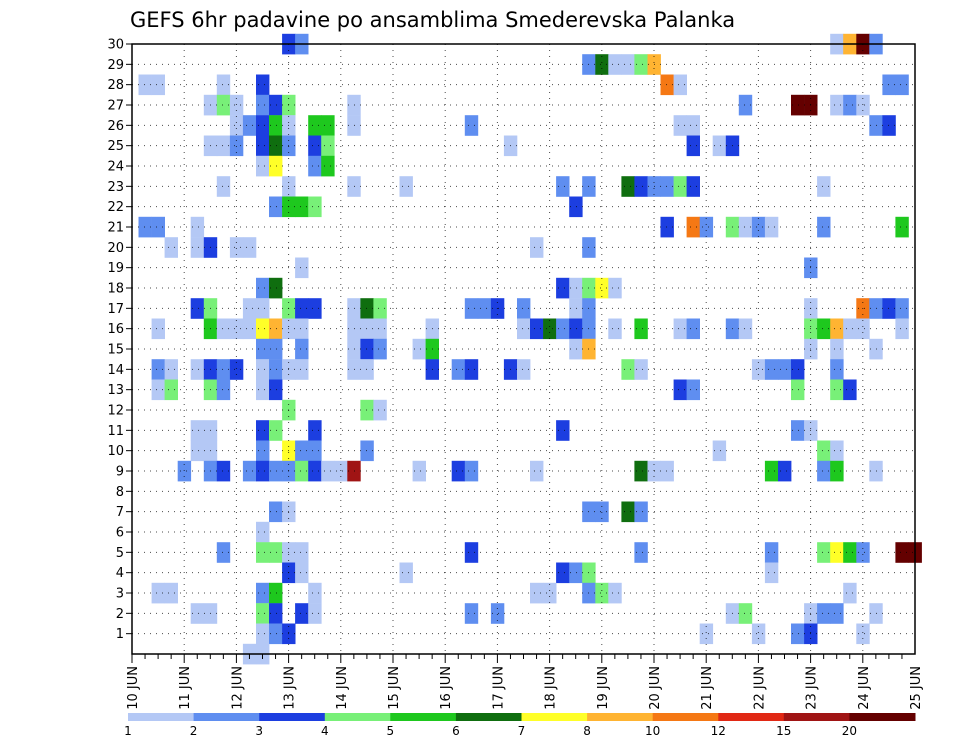 Image resolution: width=960 pixels, height=742 pixels. What do you see at coordinates (655, 688) in the screenshot?
I see `x-tick-label: 20 JUN` at bounding box center [655, 688].